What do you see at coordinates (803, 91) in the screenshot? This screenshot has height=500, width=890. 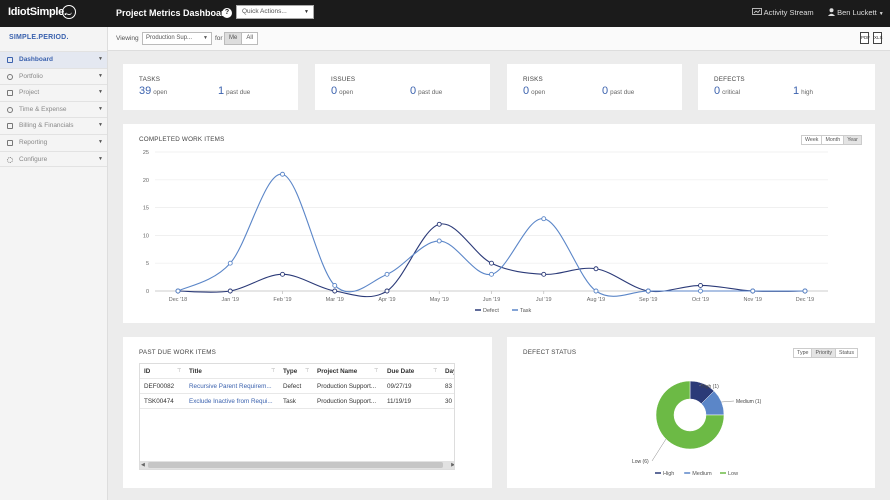 I see `defects-high: 1 high` at bounding box center [803, 91].